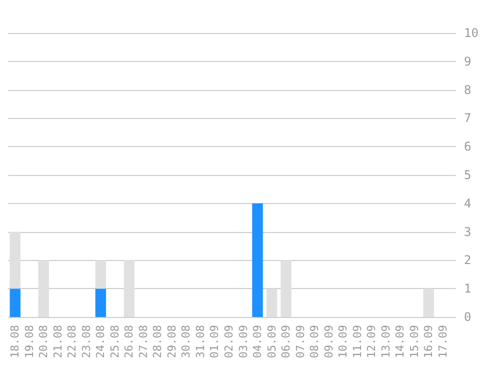  What do you see at coordinates (429, 341) in the screenshot?
I see `x-tick-label: 16.09` at bounding box center [429, 341].